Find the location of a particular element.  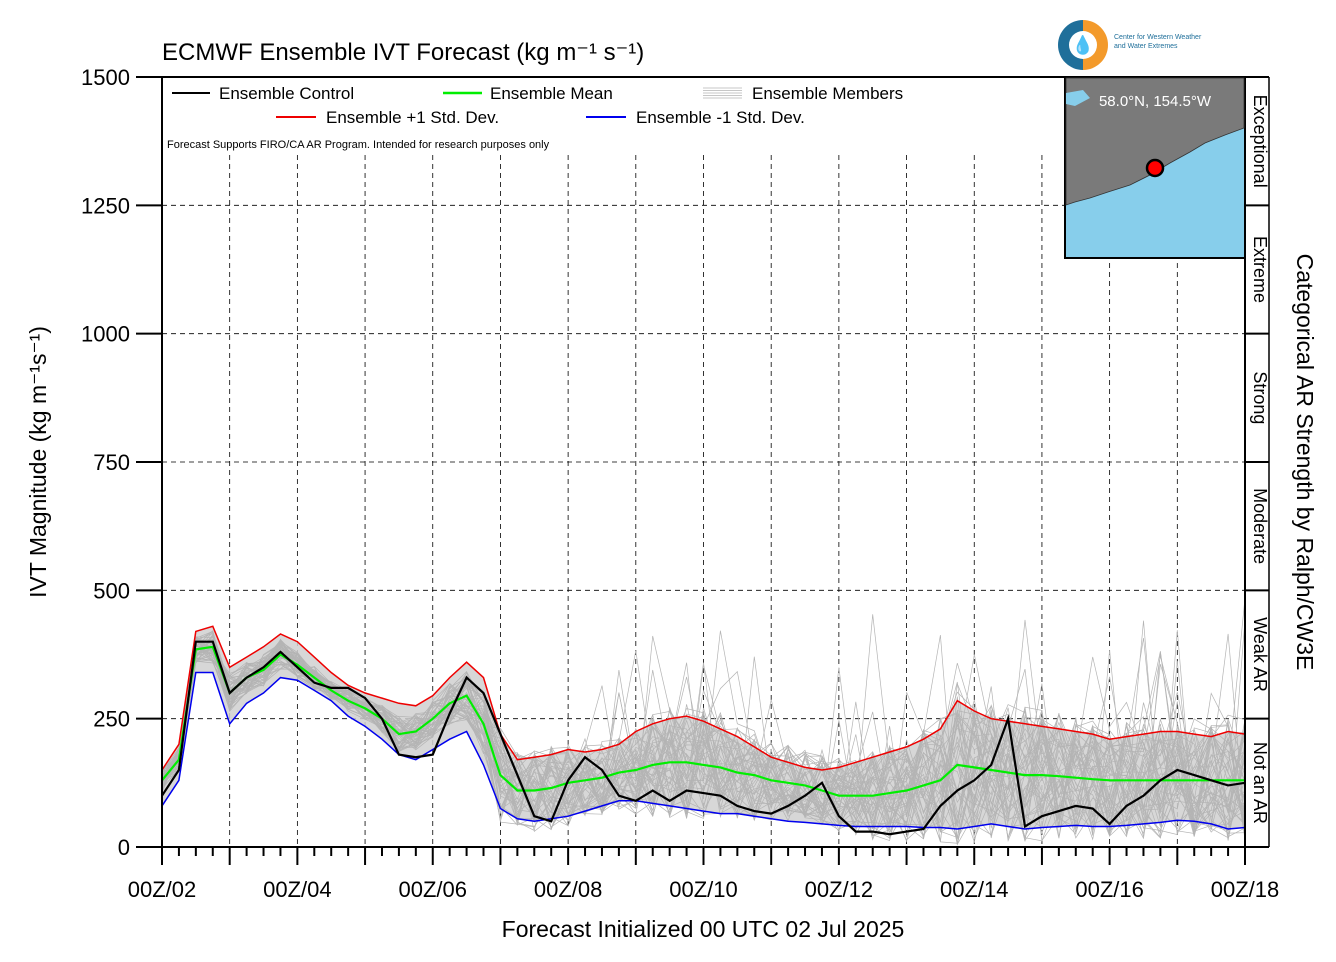

x-tick-label: 00Z/16 is located at coordinates (1109, 889).